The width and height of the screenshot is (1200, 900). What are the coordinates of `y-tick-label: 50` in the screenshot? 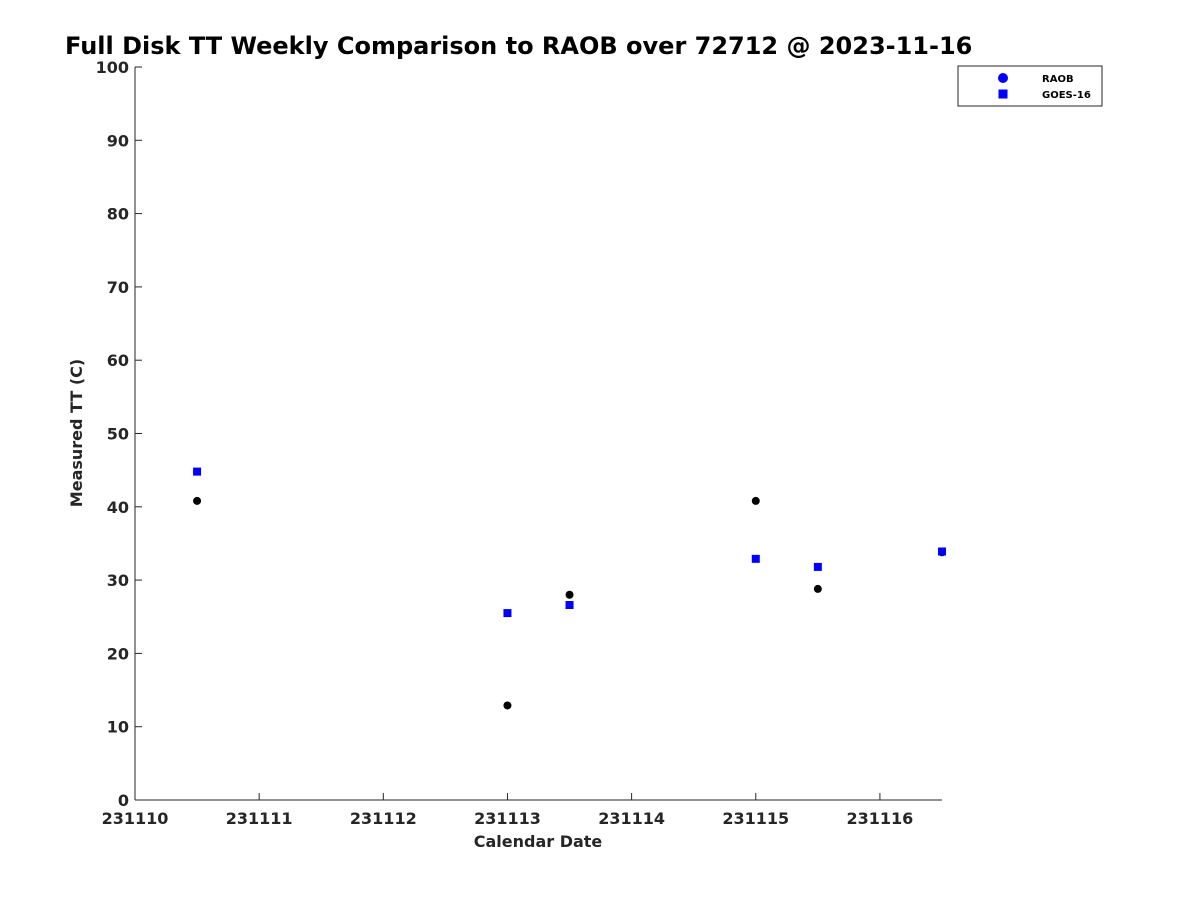 It's located at (118, 434).